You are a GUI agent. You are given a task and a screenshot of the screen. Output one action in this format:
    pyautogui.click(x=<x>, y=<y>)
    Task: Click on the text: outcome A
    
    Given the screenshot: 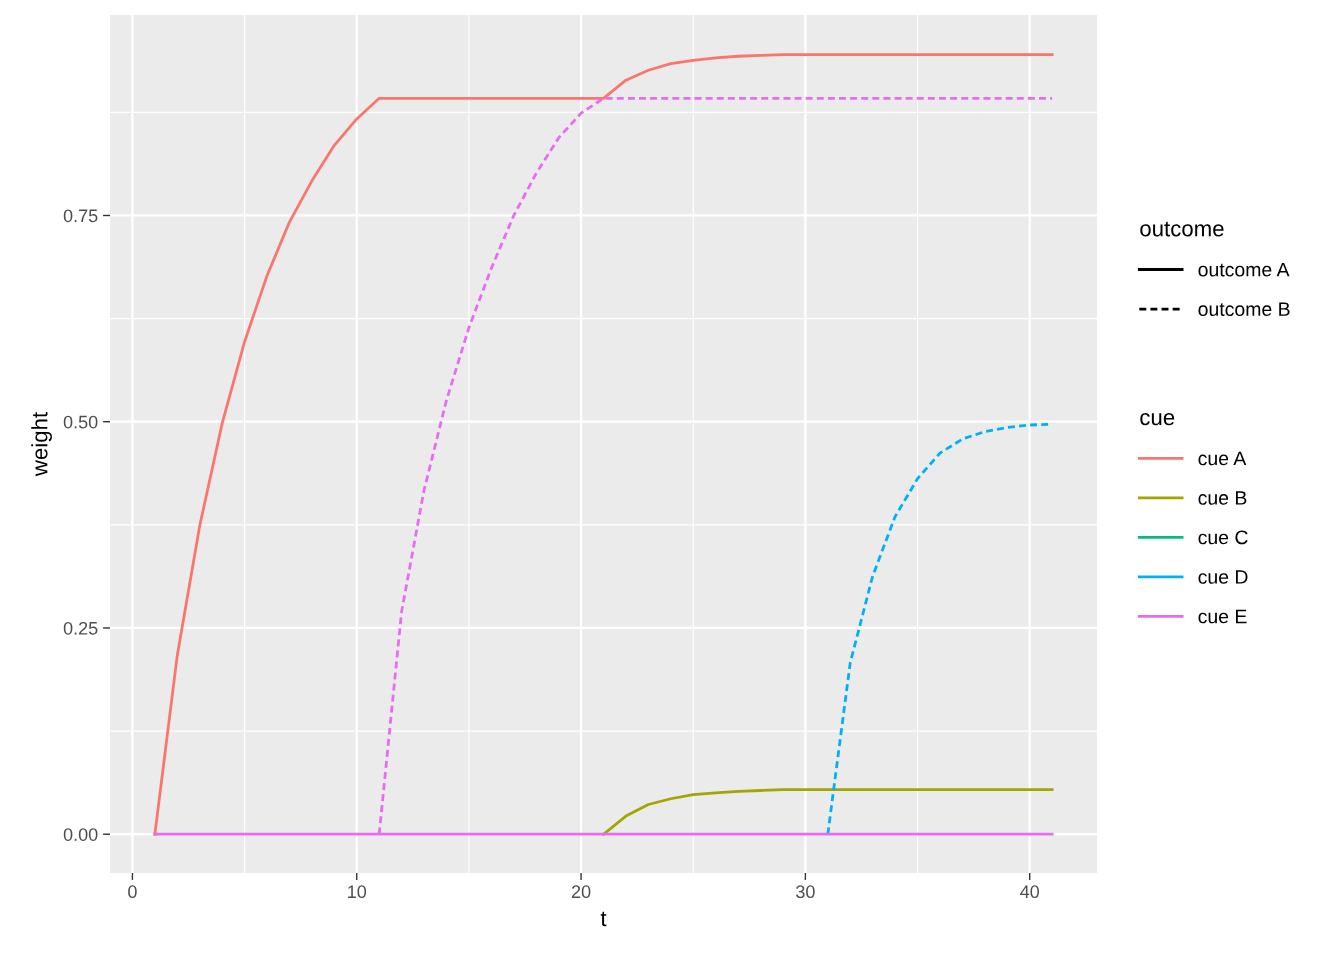 What is the action you would take?
    pyautogui.click(x=1244, y=269)
    